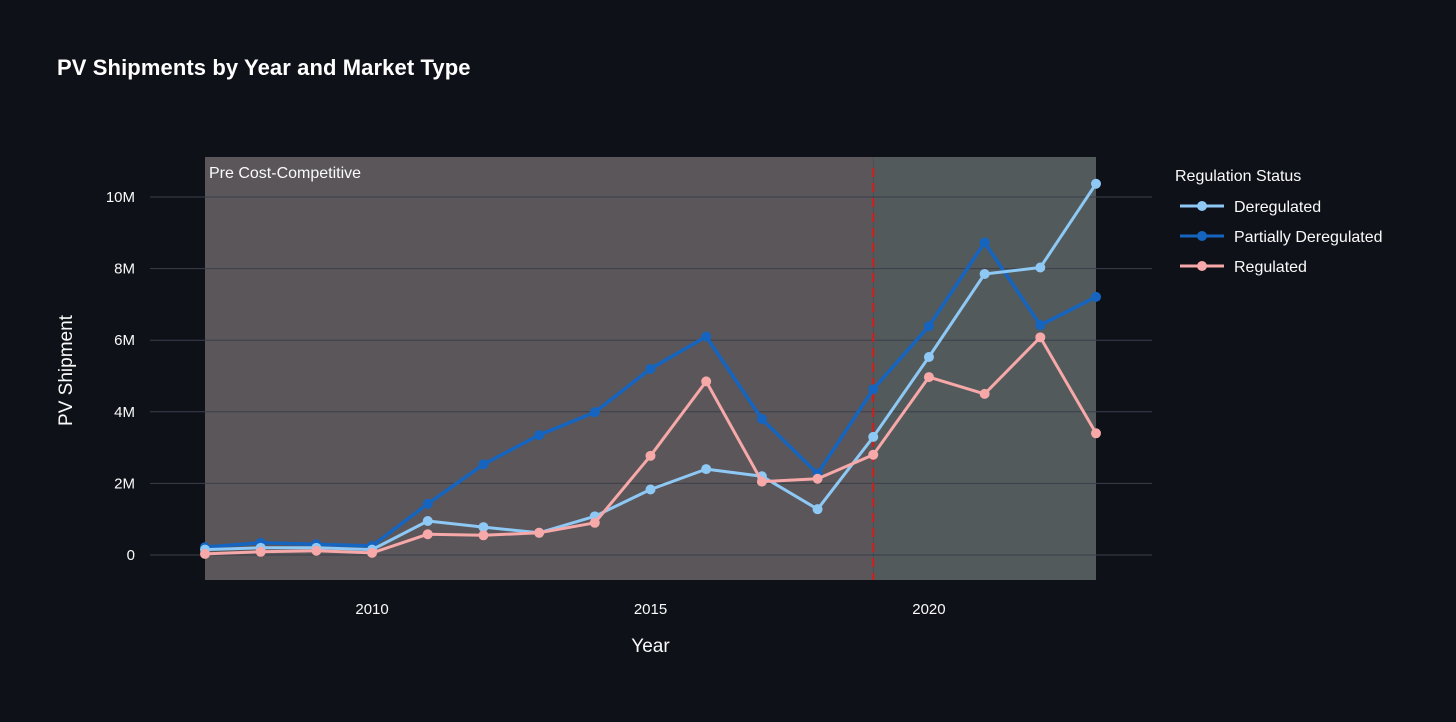 The image size is (1456, 722). I want to click on x-tick-label-1: 2015, so click(650, 609).